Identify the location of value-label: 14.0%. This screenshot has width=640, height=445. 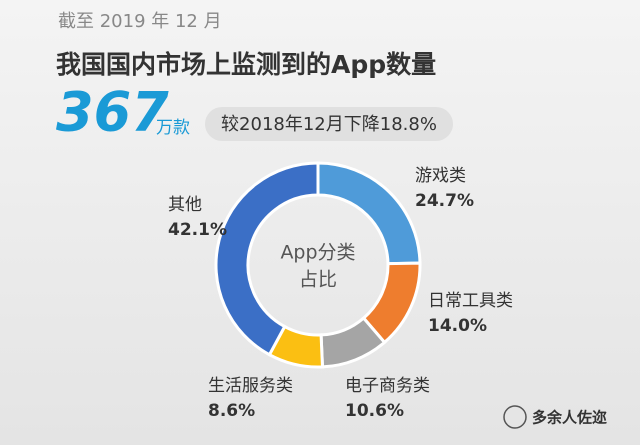
(457, 326).